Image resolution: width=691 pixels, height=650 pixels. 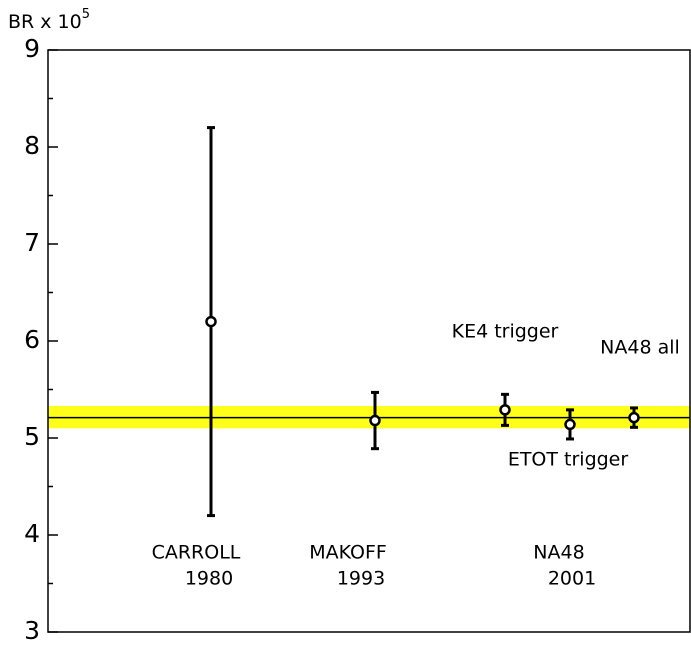 What do you see at coordinates (32, 48) in the screenshot?
I see `y-tick-label: 9` at bounding box center [32, 48].